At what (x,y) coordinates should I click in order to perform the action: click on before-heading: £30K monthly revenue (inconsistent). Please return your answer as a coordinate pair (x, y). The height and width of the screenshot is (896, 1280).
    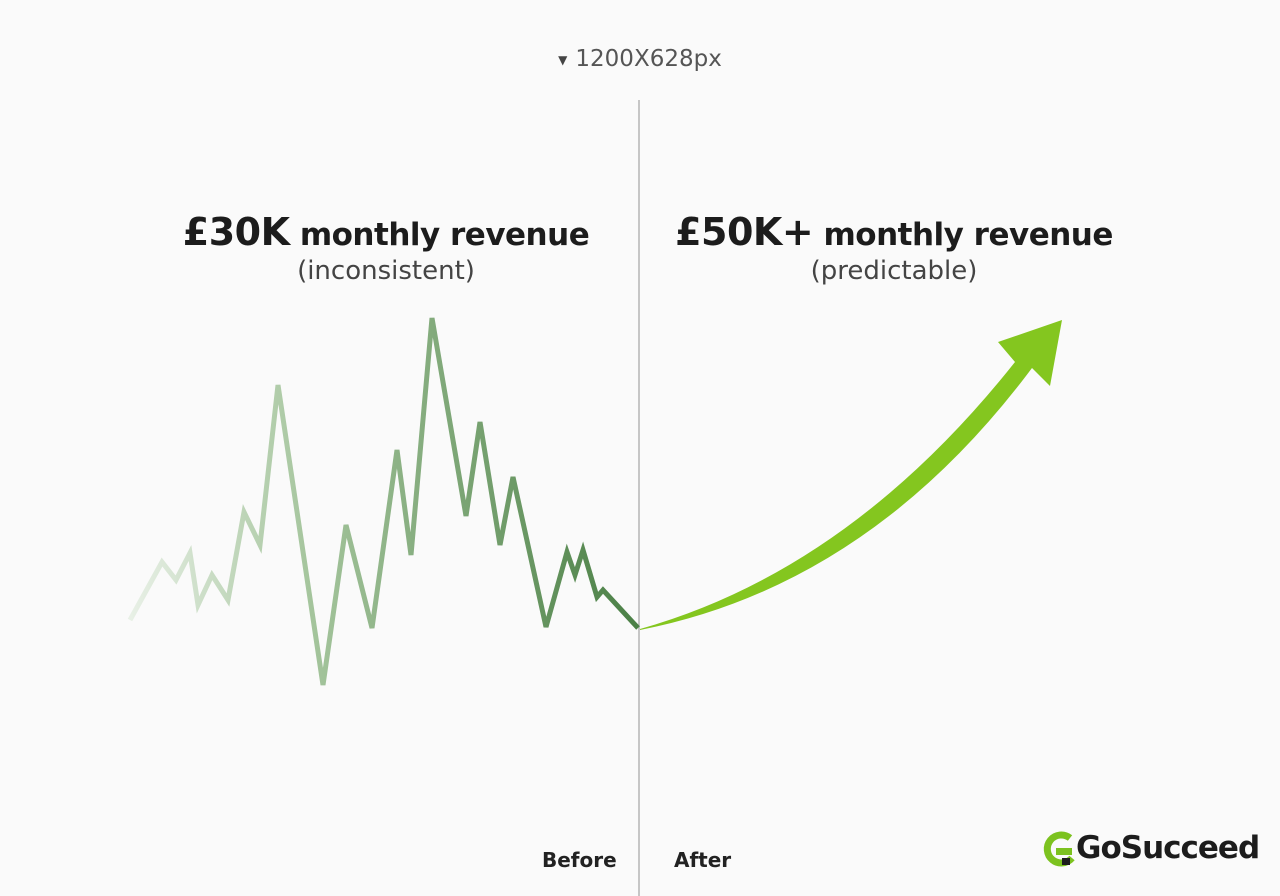
    Looking at the image, I should click on (386, 248).